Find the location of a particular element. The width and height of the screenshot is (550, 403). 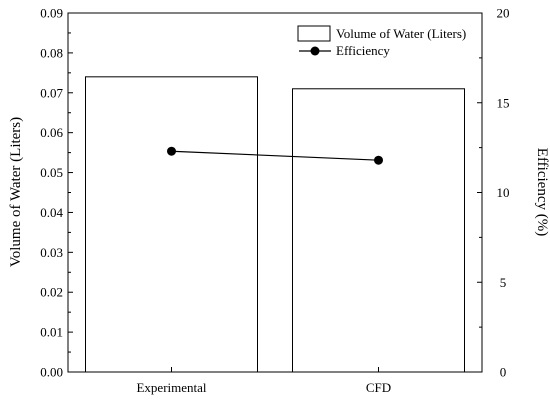

efficiency-line-layer is located at coordinates (275, 155).